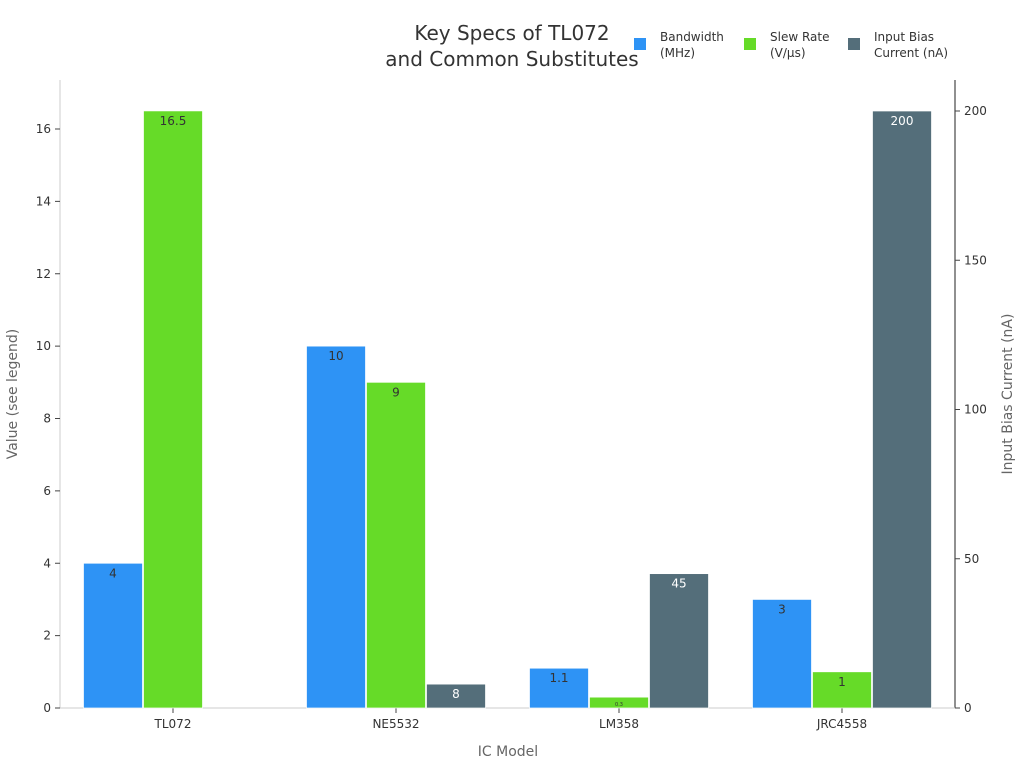  I want to click on chart-title: Key Specs of TL072, so click(511, 33).